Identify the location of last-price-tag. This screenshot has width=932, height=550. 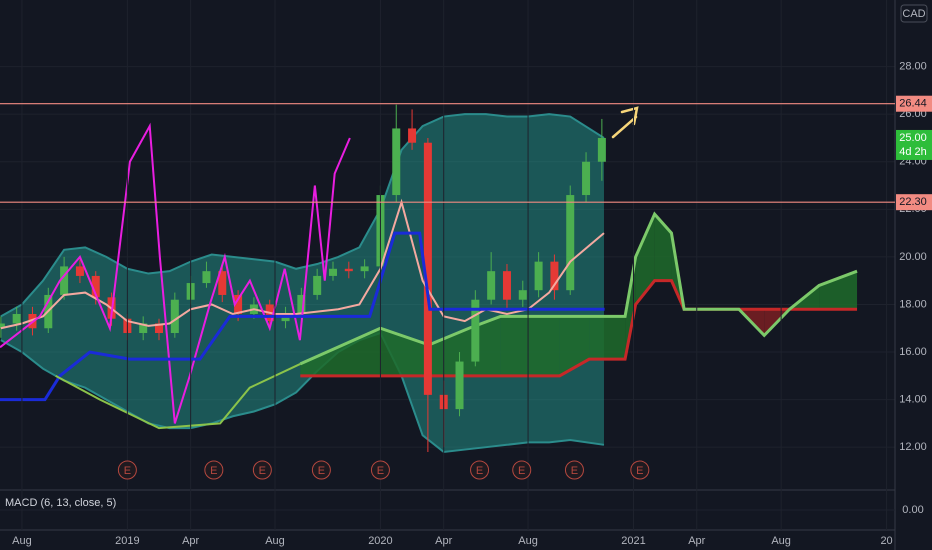
(914, 144).